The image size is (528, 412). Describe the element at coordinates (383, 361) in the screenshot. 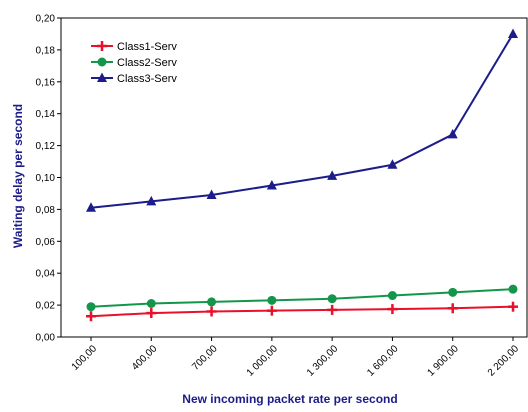

I see `x-tick-label: 1 600,00` at that location.